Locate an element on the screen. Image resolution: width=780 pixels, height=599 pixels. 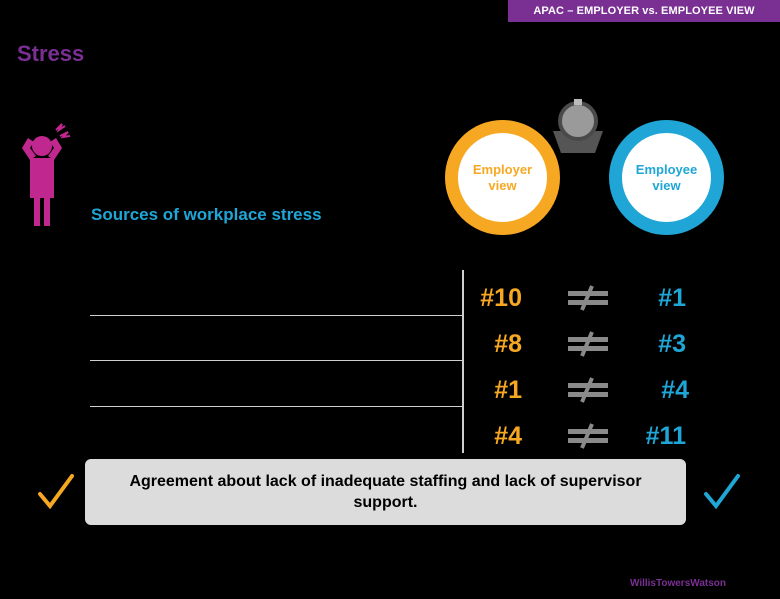
employee-rank: #4 is located at coordinates (675, 390).